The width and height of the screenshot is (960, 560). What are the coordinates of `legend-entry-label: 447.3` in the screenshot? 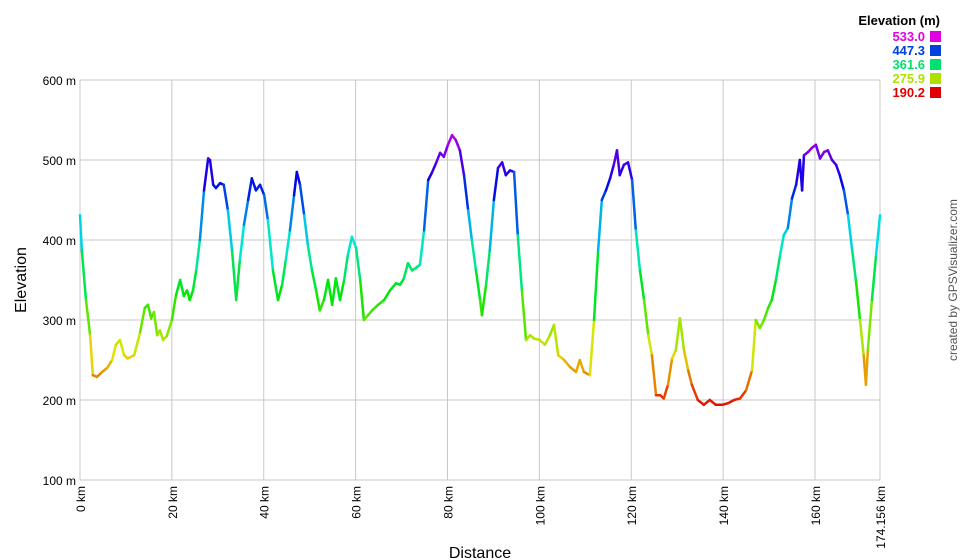 It's located at (908, 50).